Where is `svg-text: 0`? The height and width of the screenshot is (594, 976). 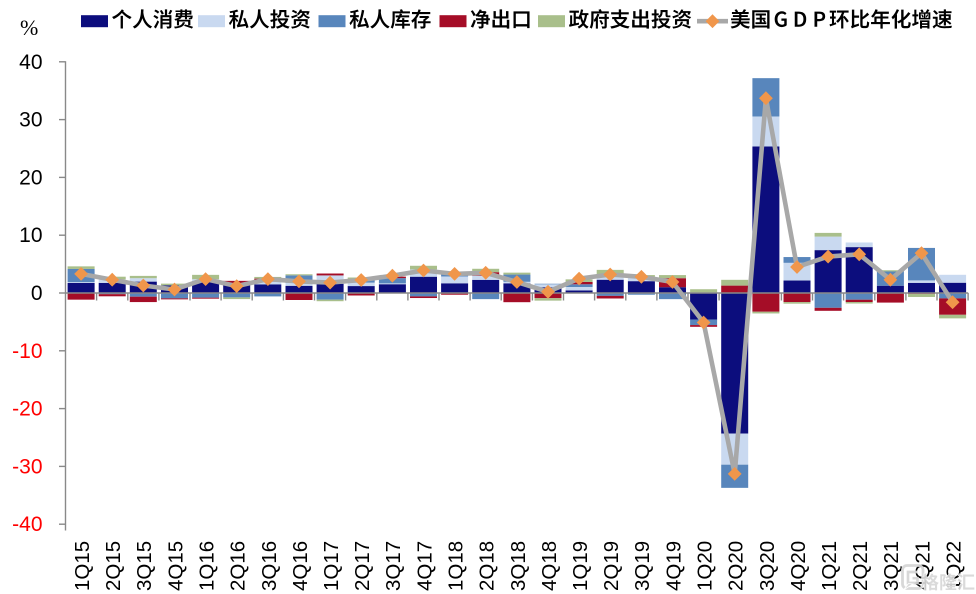
svg-text: 0 is located at coordinates (37, 293).